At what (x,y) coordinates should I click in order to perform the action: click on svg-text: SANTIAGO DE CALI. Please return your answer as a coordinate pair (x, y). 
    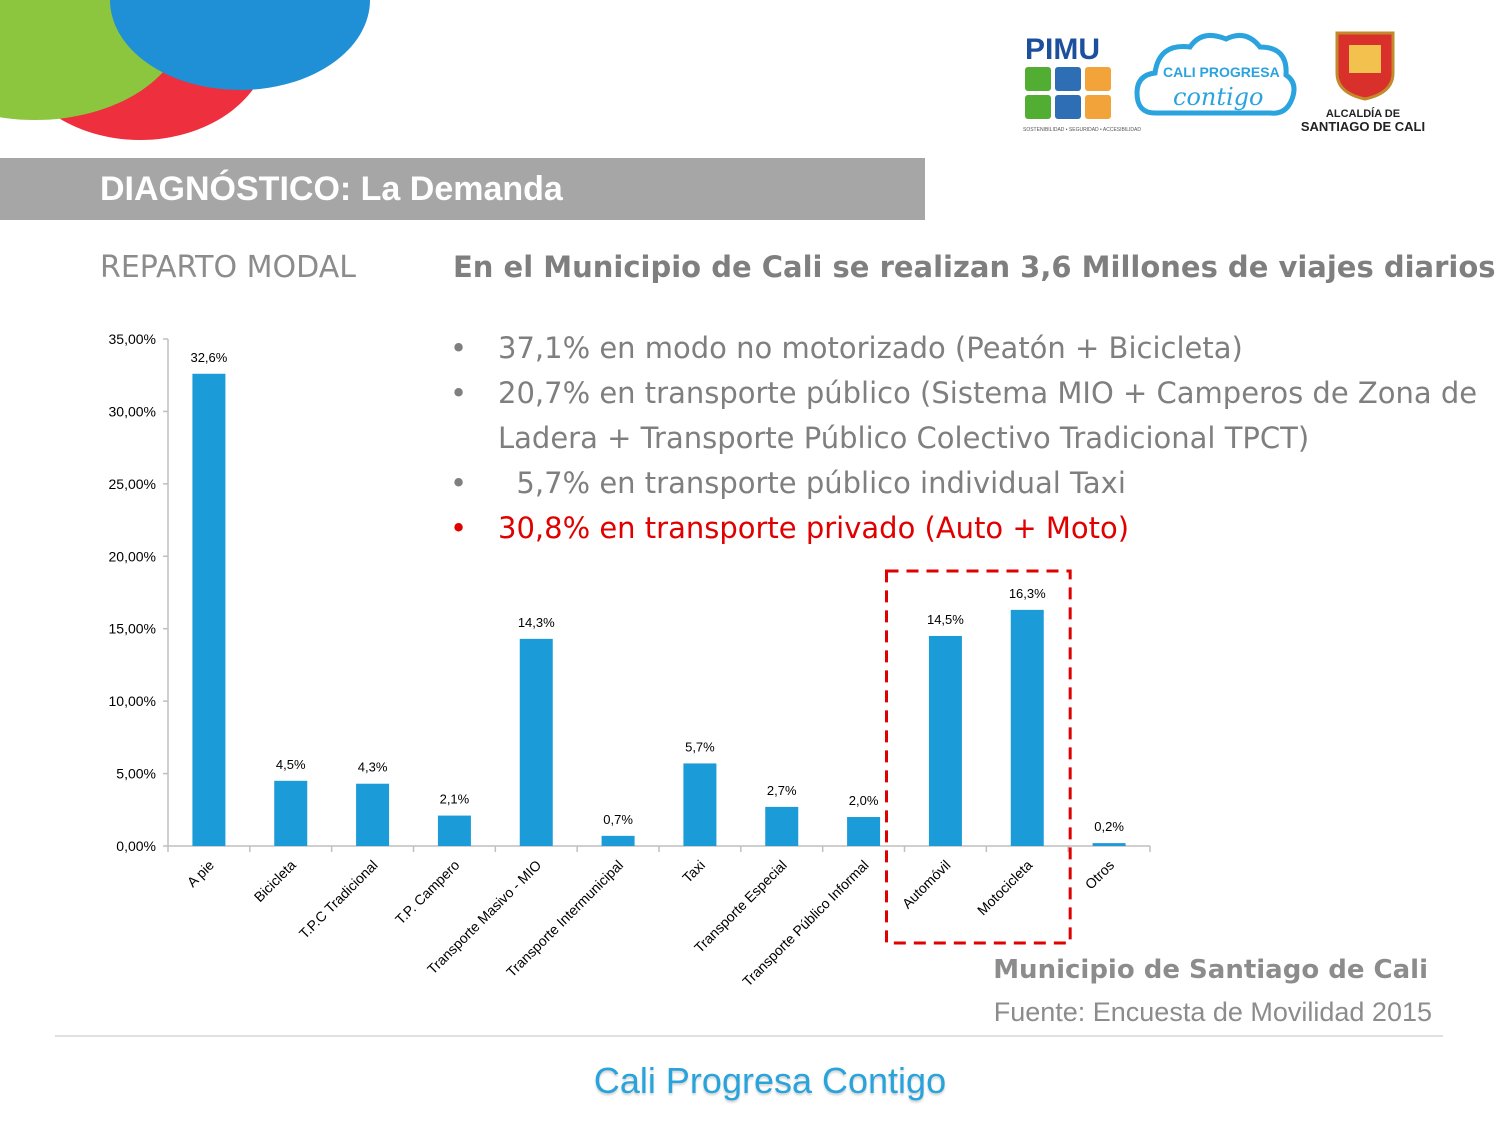
    Looking at the image, I should click on (1363, 126).